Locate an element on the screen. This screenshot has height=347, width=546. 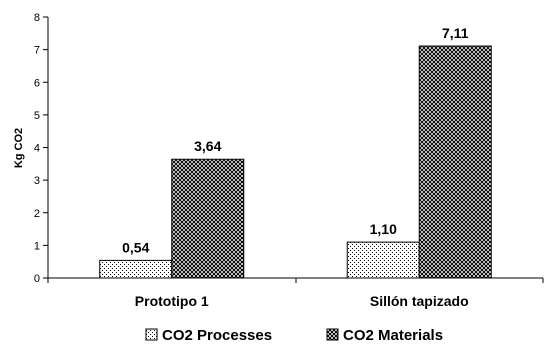
y-tick-label: 3 is located at coordinates (37, 181).